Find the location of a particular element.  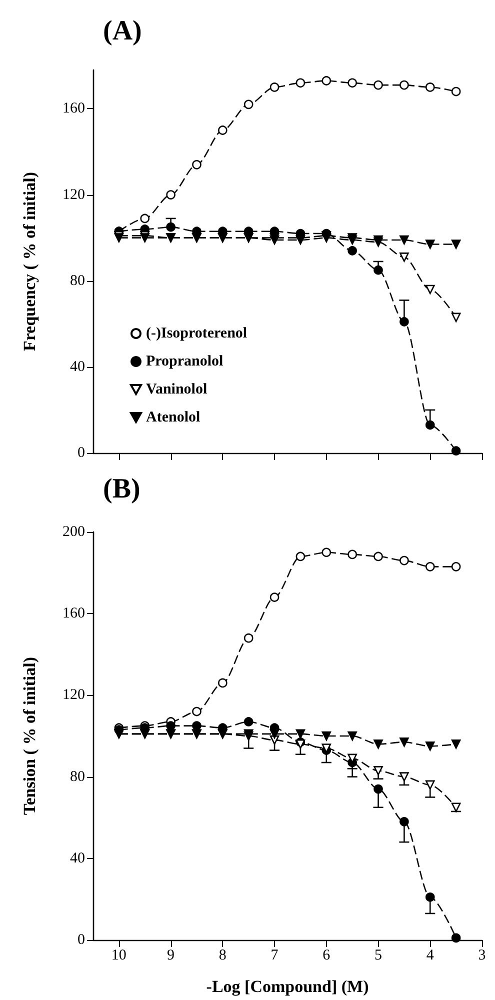

legend-label: Atenolol is located at coordinates (173, 418).